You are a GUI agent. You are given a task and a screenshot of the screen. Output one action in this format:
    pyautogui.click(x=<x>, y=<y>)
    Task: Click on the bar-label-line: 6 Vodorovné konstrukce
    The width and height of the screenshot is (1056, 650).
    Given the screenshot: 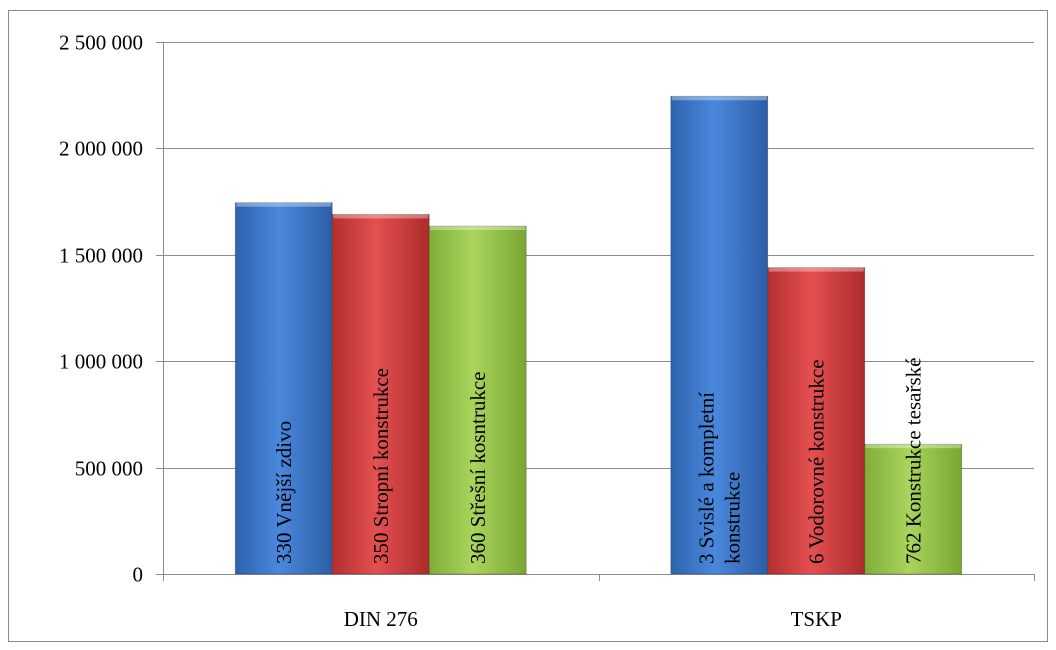 What is the action you would take?
    pyautogui.click(x=816, y=461)
    